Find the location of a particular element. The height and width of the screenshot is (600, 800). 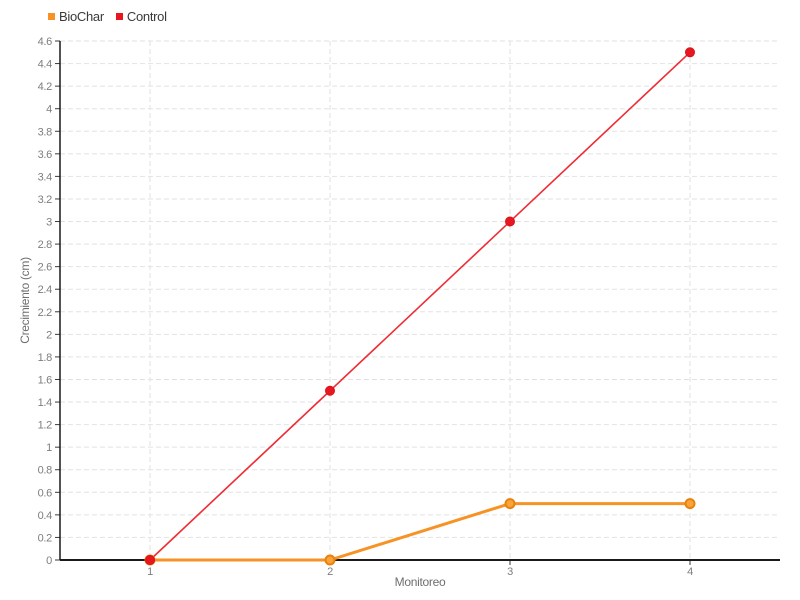

y-tick-label: 3.8 is located at coordinates (45, 132).